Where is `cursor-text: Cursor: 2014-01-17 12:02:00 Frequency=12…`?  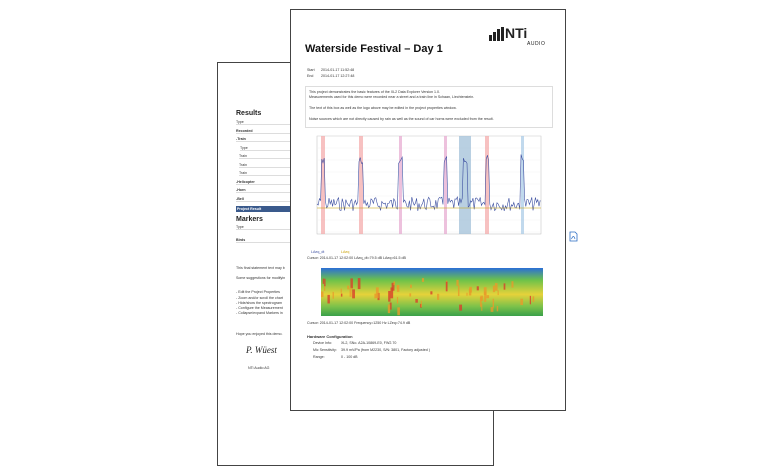 cursor-text: Cursor: 2014-01-17 12:02:00 Frequency=12… is located at coordinates (359, 323).